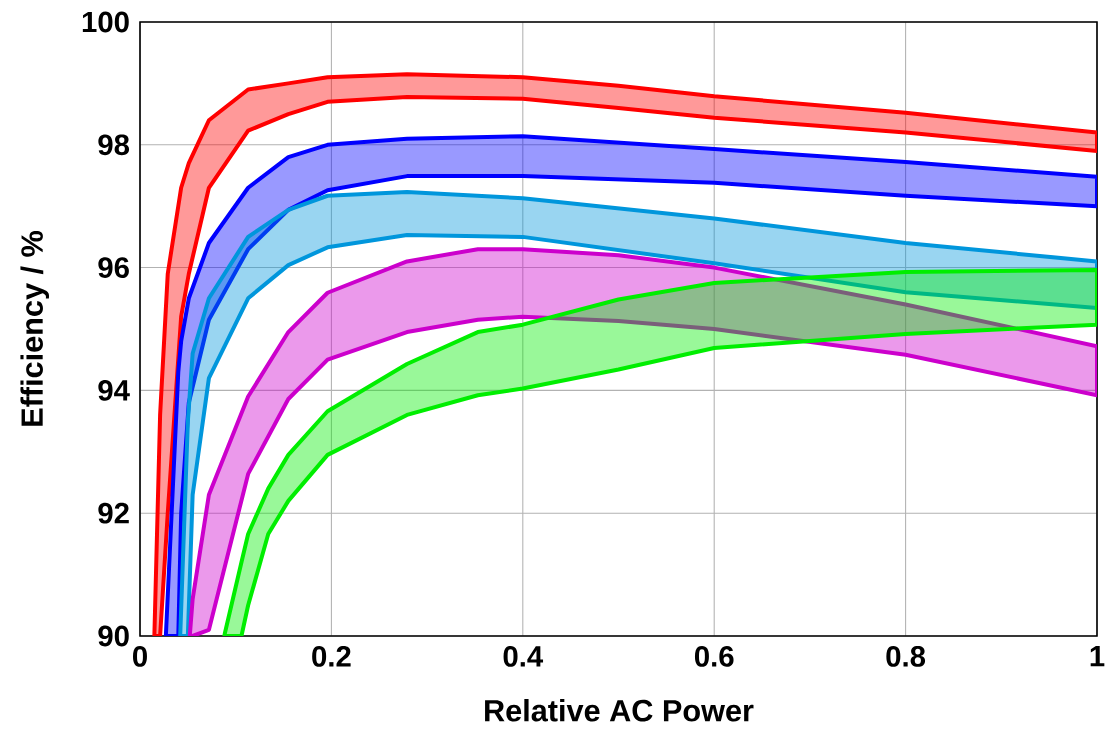  Describe the element at coordinates (113, 513) in the screenshot. I see `y-tick-label: 92` at that location.